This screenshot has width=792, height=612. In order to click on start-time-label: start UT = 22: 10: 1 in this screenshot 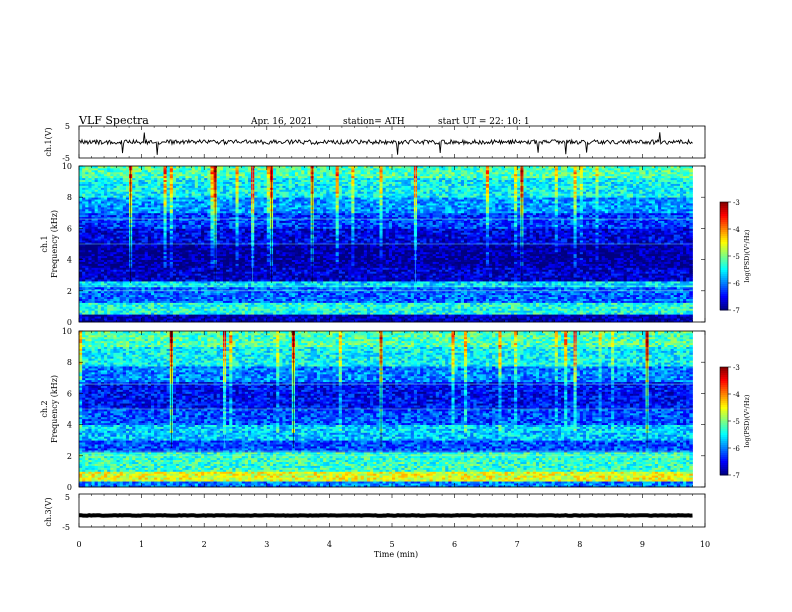, I will do `click(484, 122)`.